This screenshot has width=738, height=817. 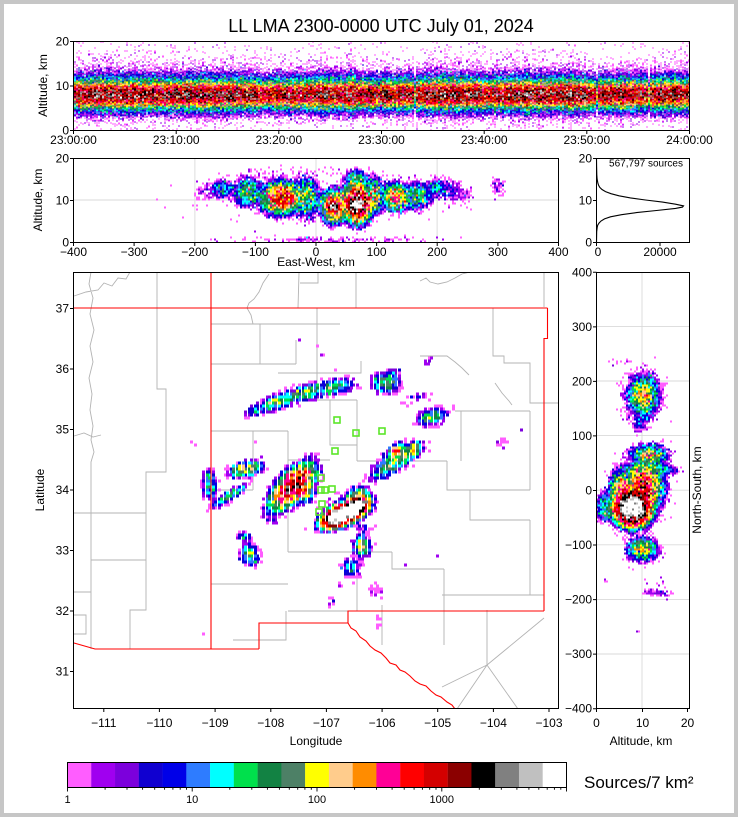 I want to click on svg-text: 33, so click(x=63, y=551).